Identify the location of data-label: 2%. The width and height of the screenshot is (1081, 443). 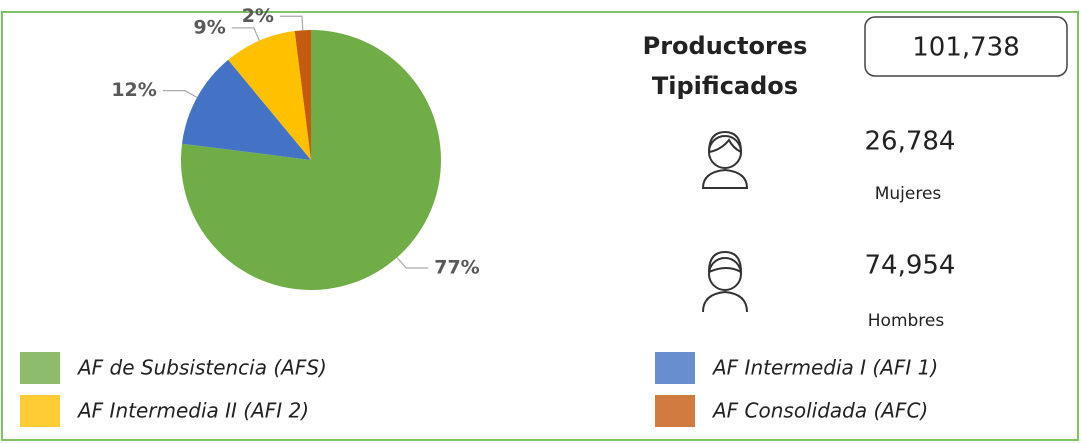
(258, 16).